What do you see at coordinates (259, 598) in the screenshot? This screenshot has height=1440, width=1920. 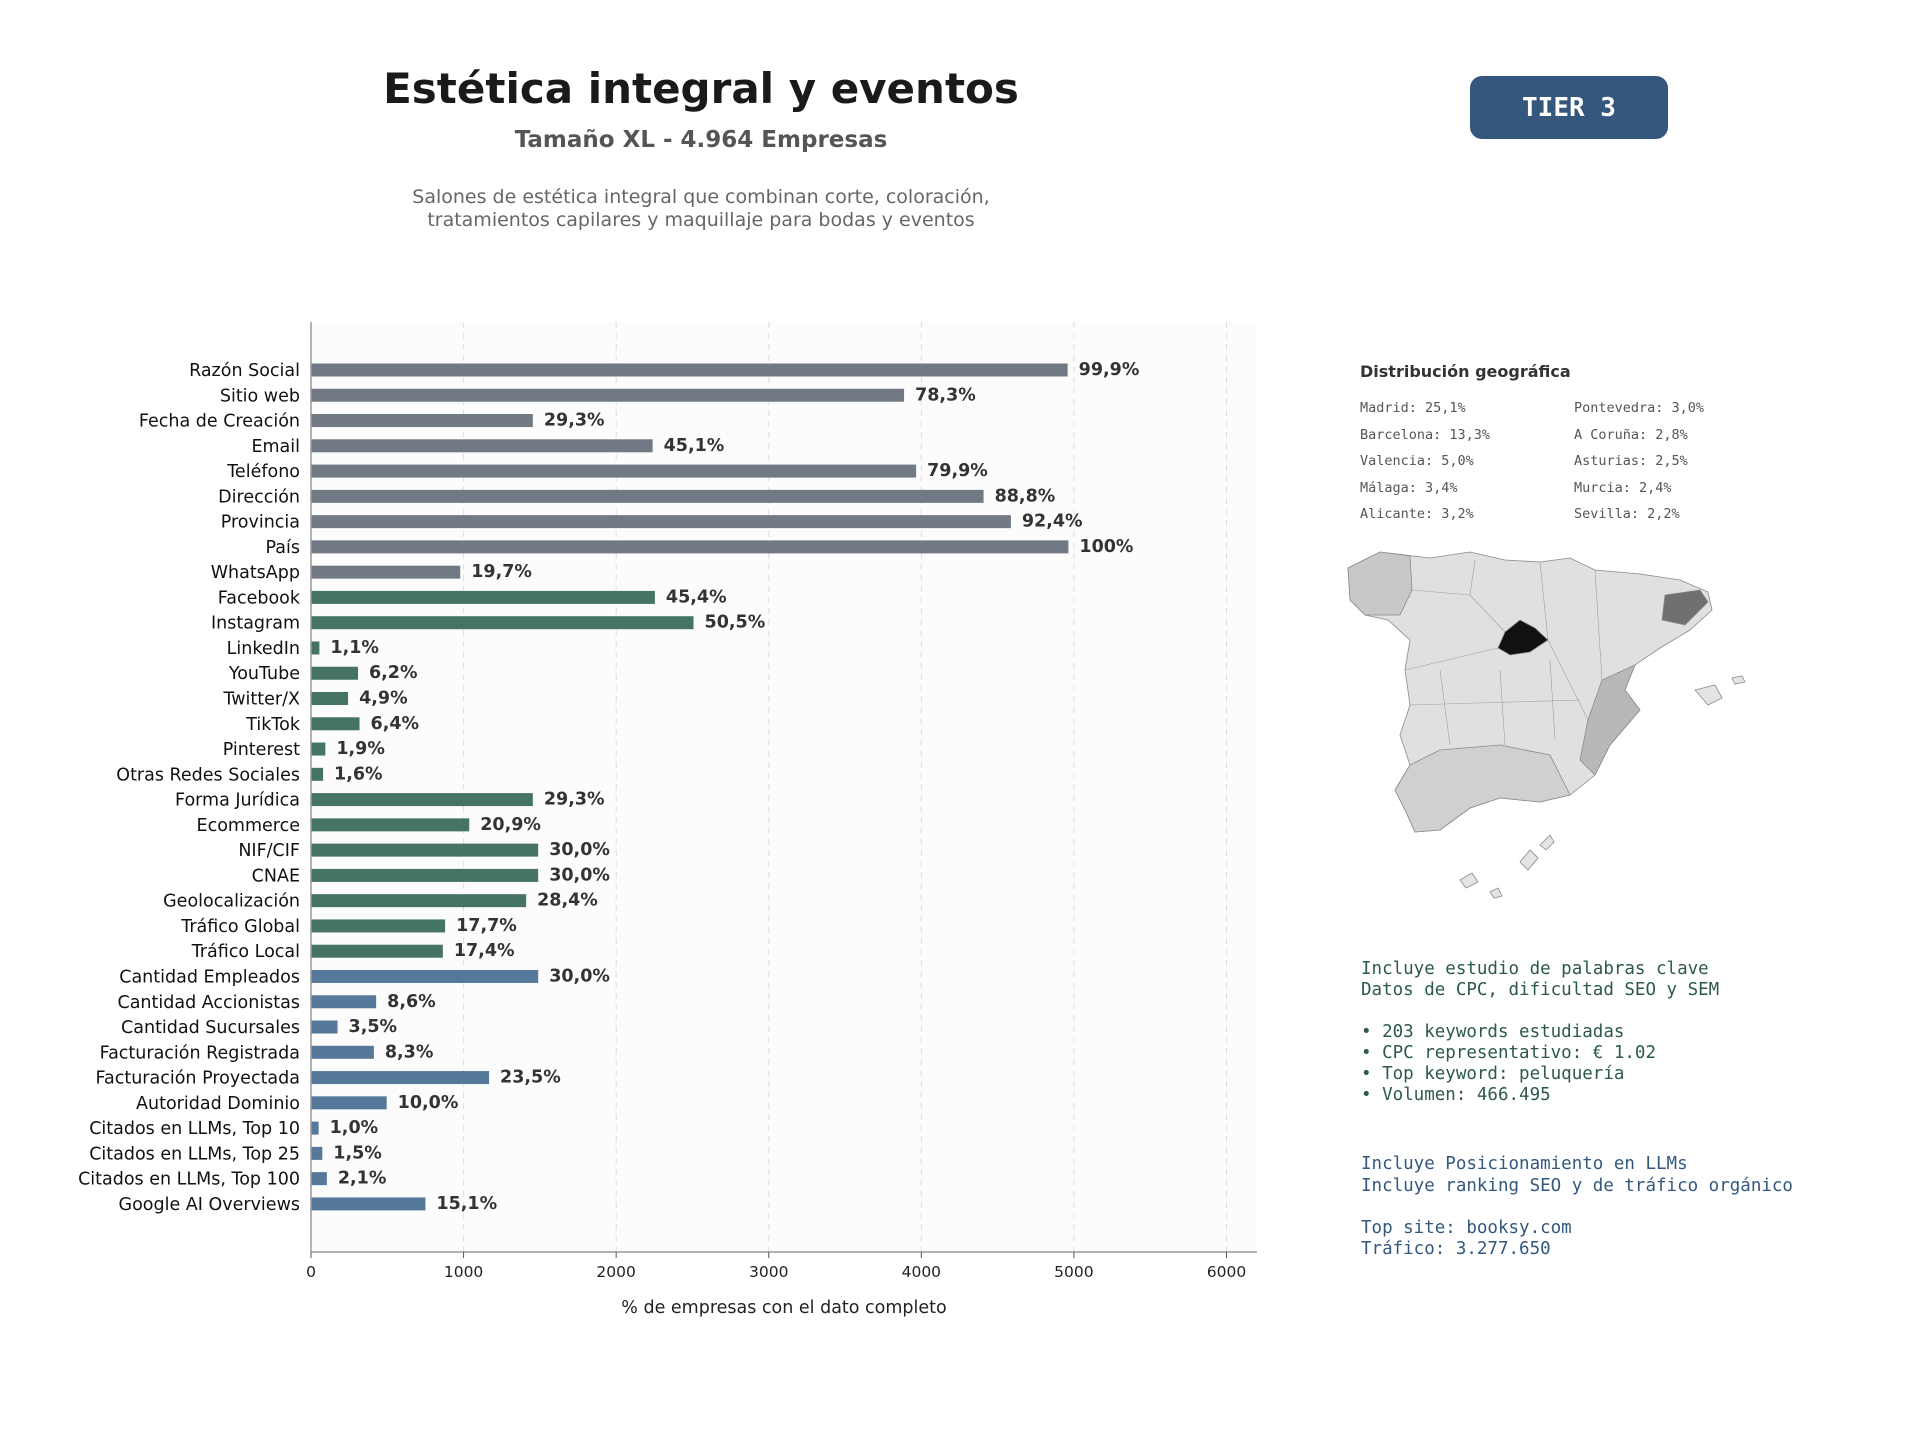 I see `category-label: Facebook` at bounding box center [259, 598].